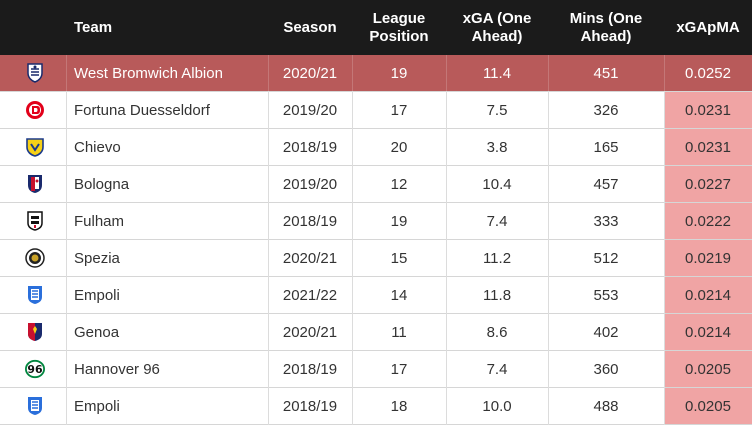 This screenshot has width=752, height=427. Describe the element at coordinates (35, 332) in the screenshot. I see `genoa-crest-icon` at that location.